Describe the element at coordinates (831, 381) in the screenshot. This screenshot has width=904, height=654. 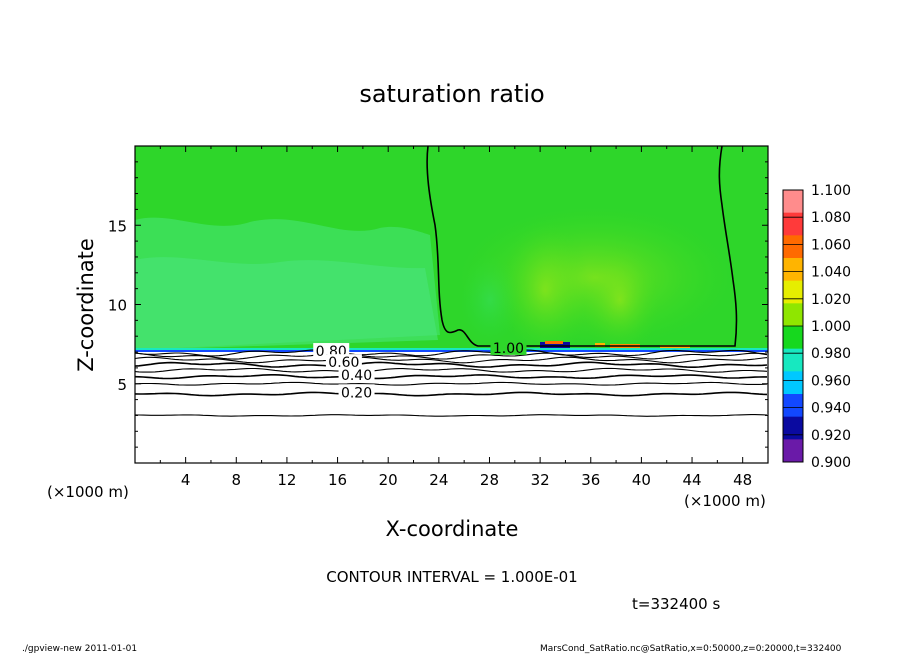
I see `colorbar-label: 0.960` at that location.